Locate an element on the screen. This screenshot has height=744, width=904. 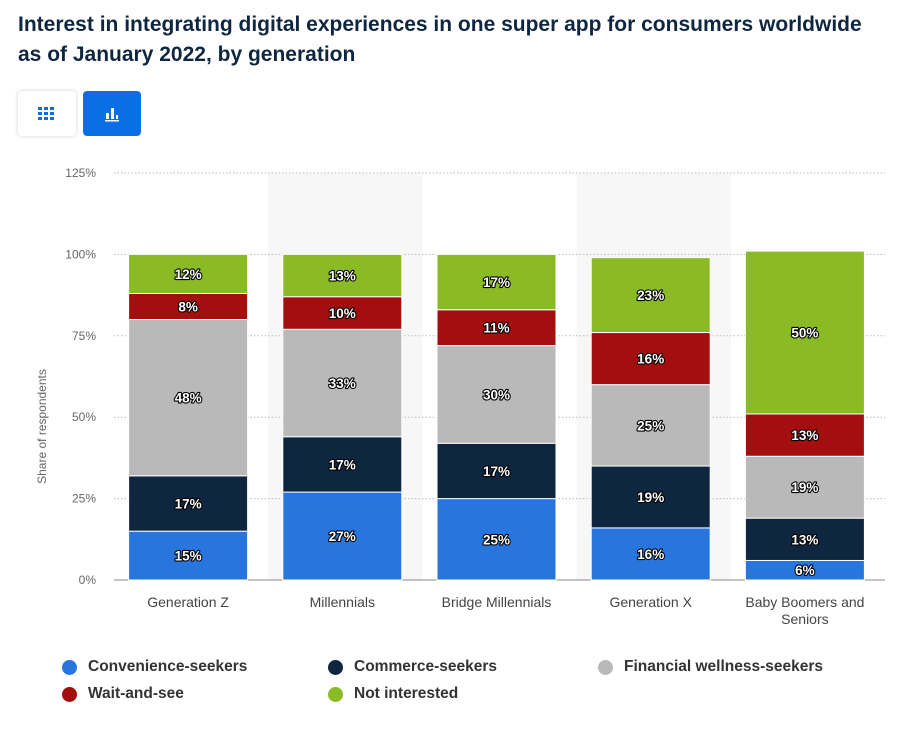
y-tick-label: 0% is located at coordinates (88, 580).